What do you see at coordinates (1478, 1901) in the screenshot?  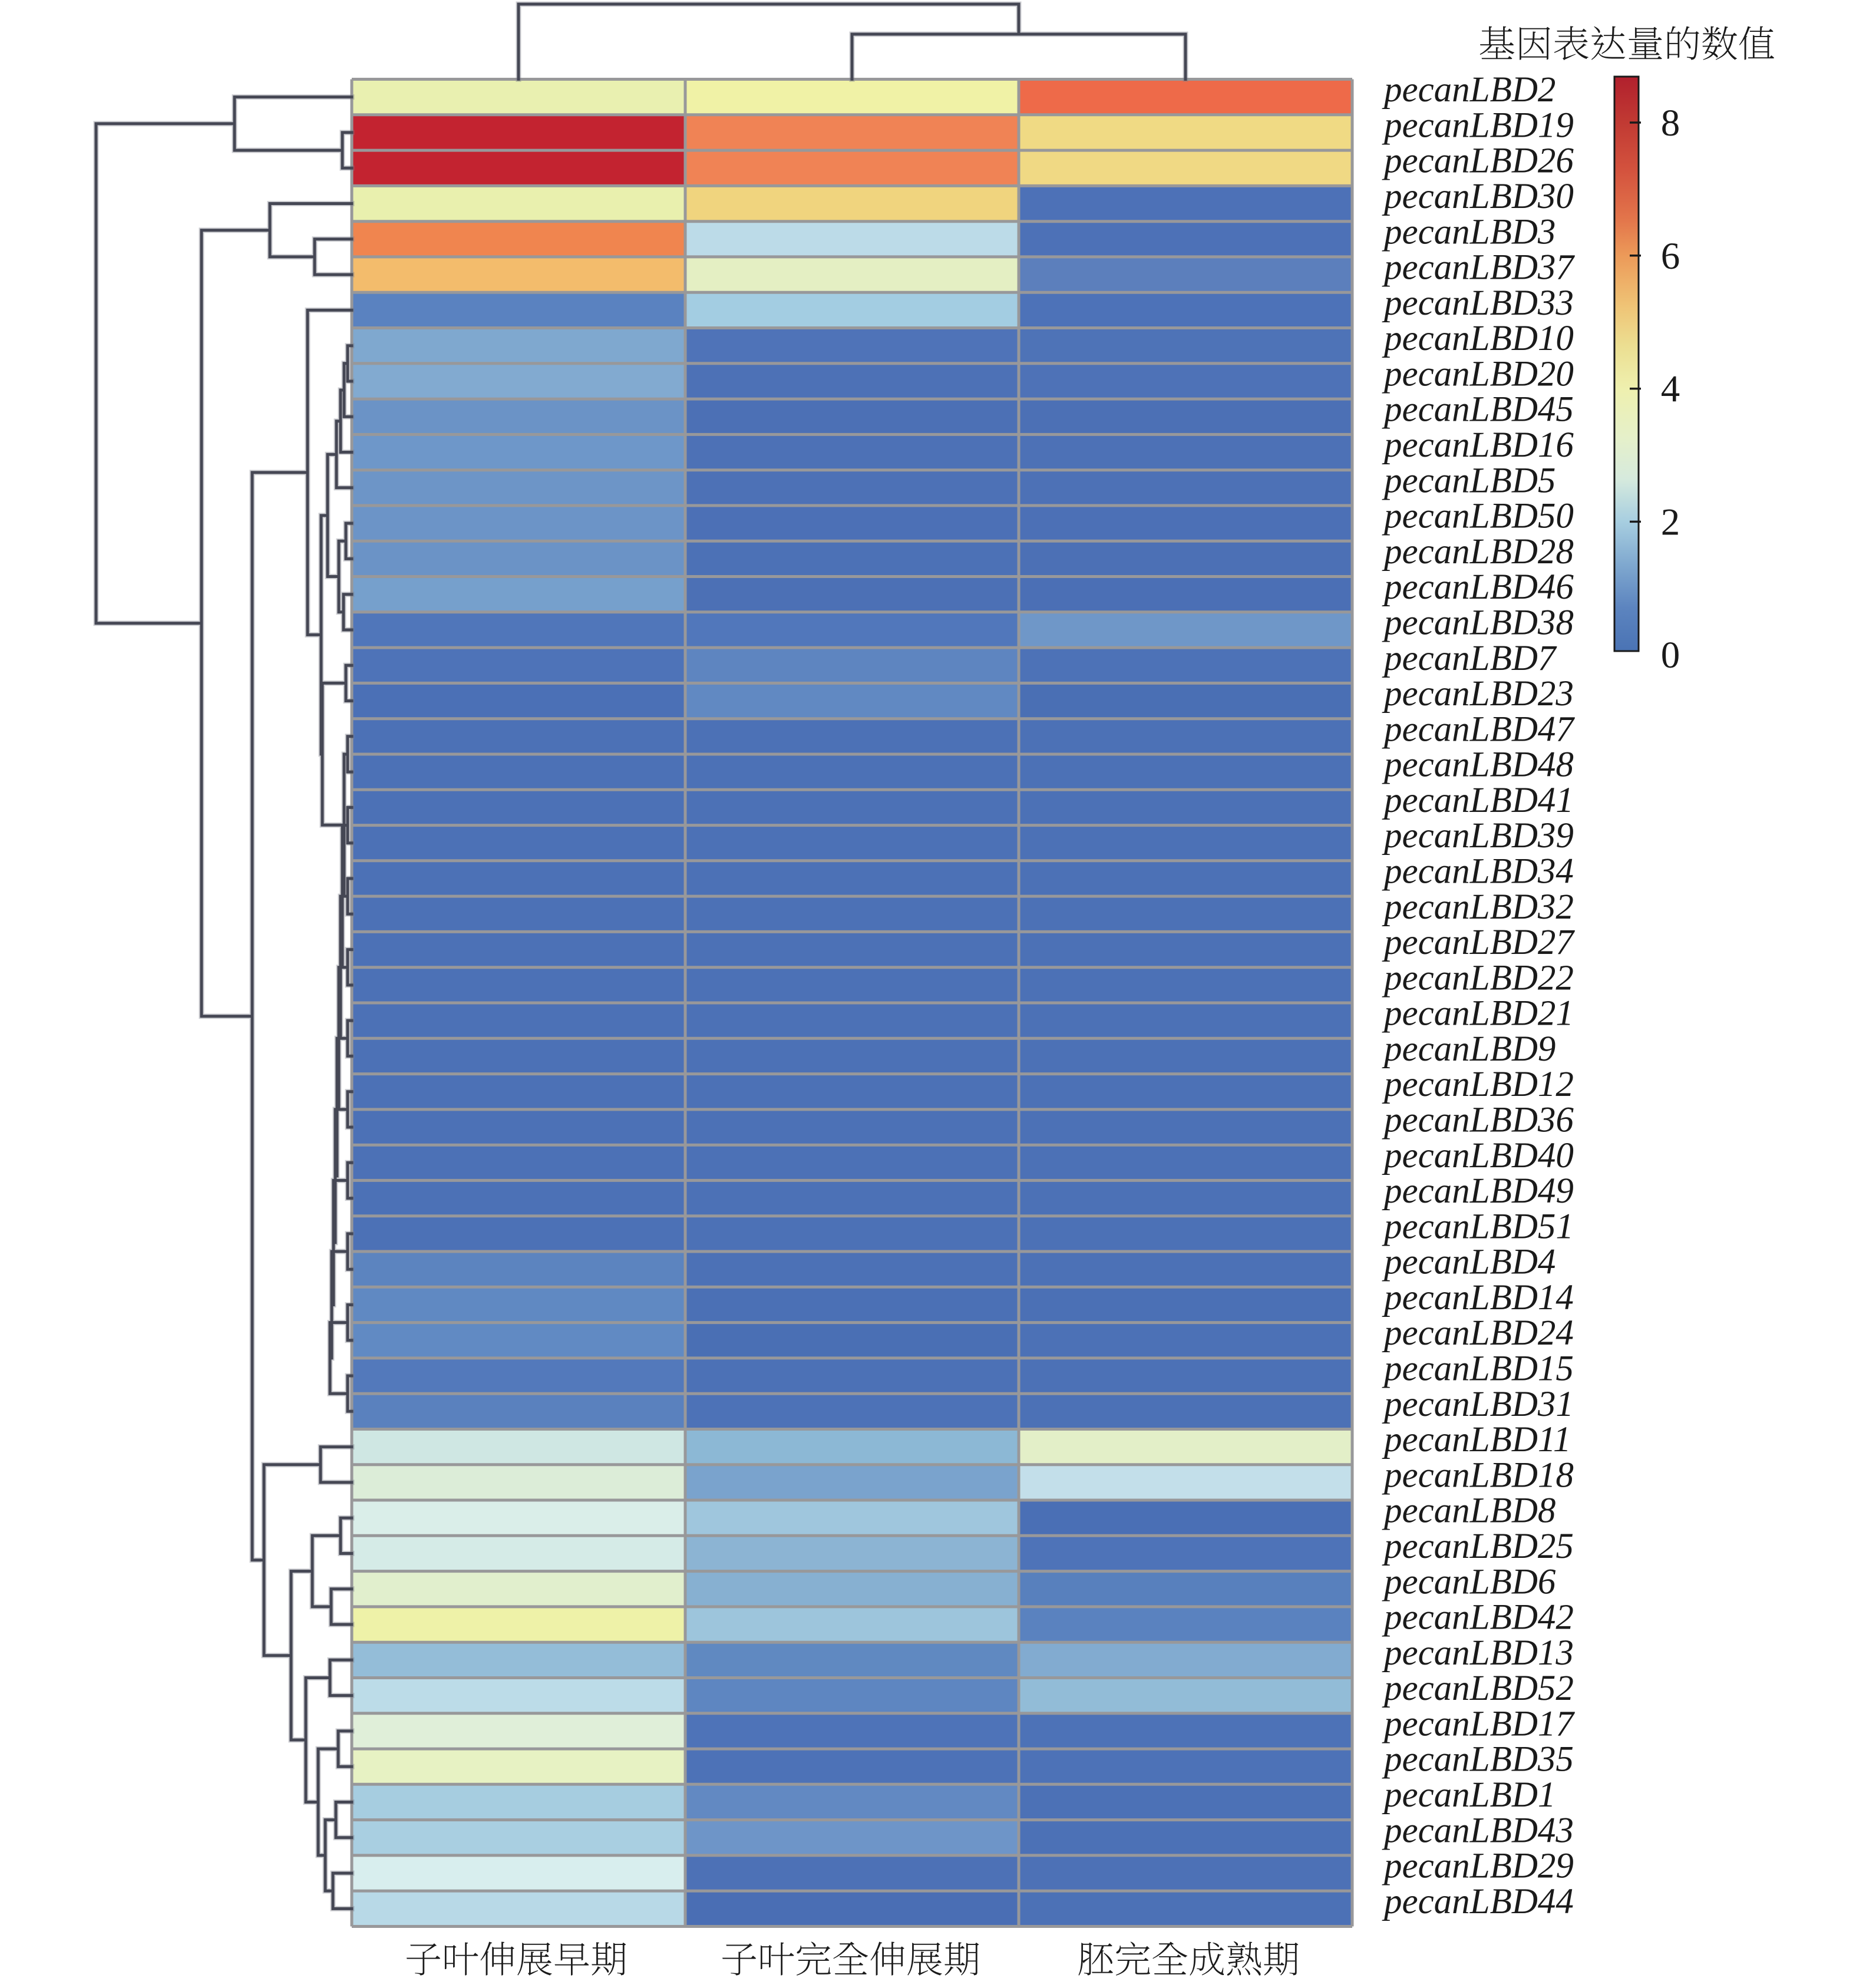 I see `svg-text: pecanLBD44` at bounding box center [1478, 1901].